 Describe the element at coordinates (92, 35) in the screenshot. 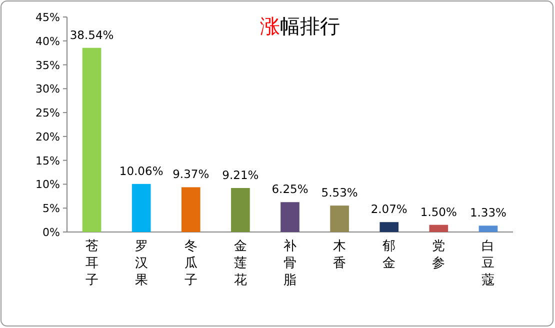

I see `data-label: 38.54%` at that location.